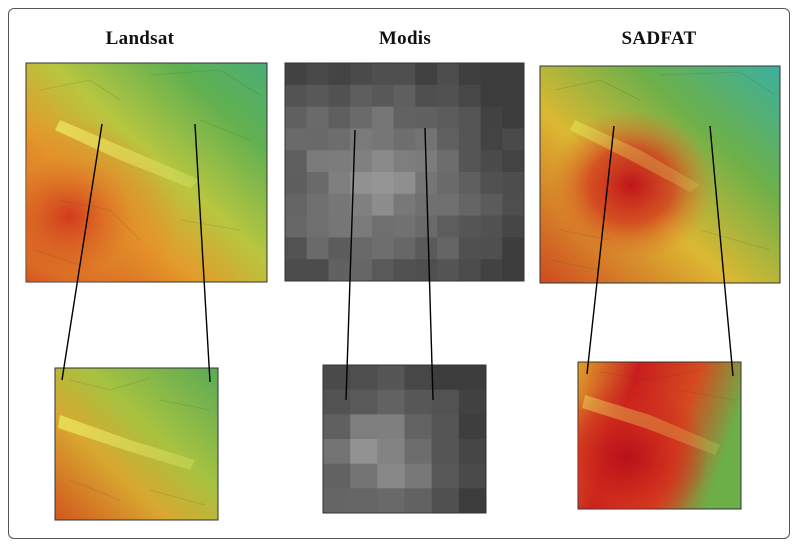  I want to click on modis-image, so click(404, 172).